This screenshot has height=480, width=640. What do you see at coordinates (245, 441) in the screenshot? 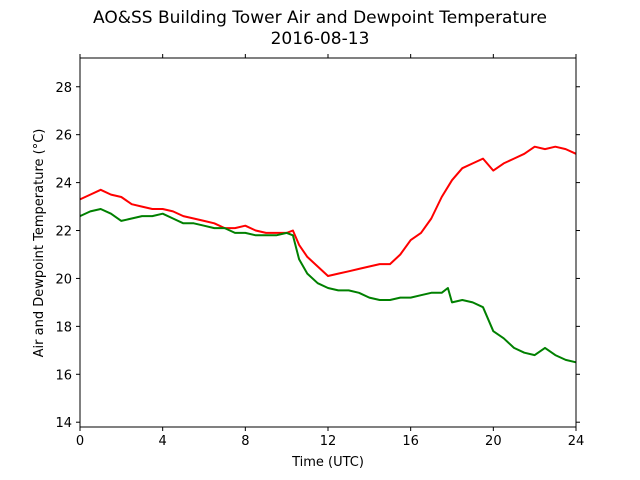
I see `x-tick-label: 8` at bounding box center [245, 441].